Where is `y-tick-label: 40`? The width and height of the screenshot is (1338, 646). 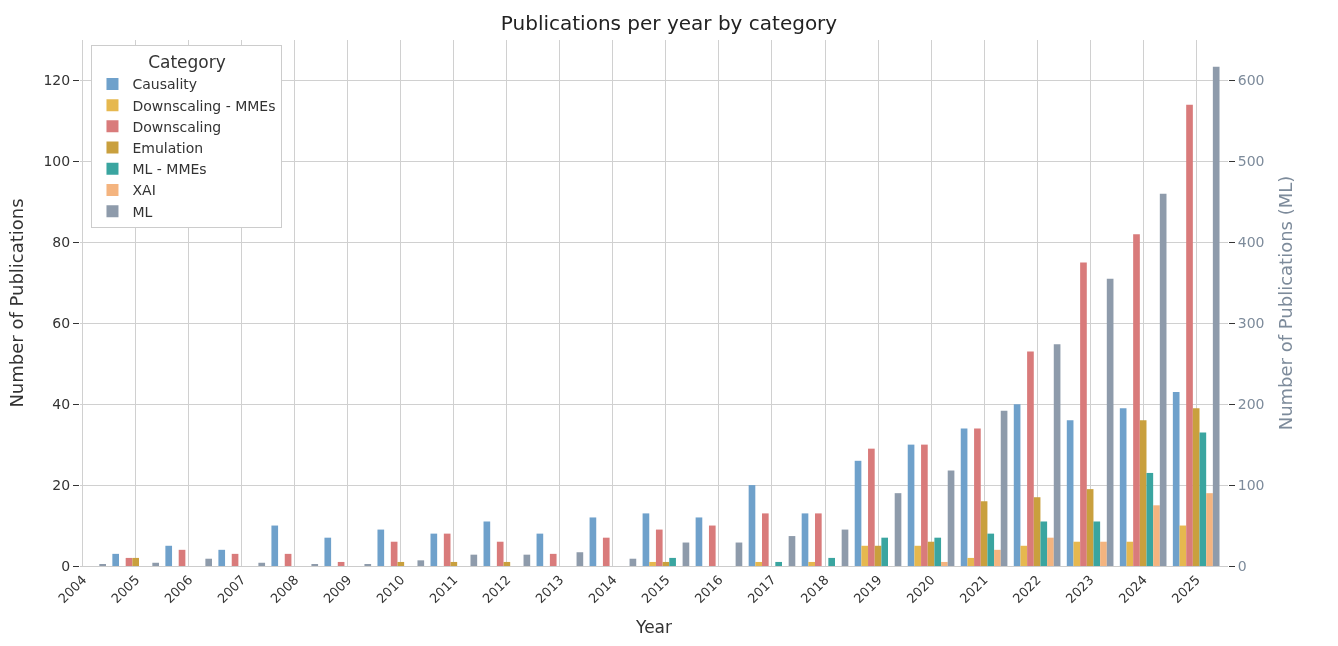 y-tick-label: 40 is located at coordinates (61, 404).